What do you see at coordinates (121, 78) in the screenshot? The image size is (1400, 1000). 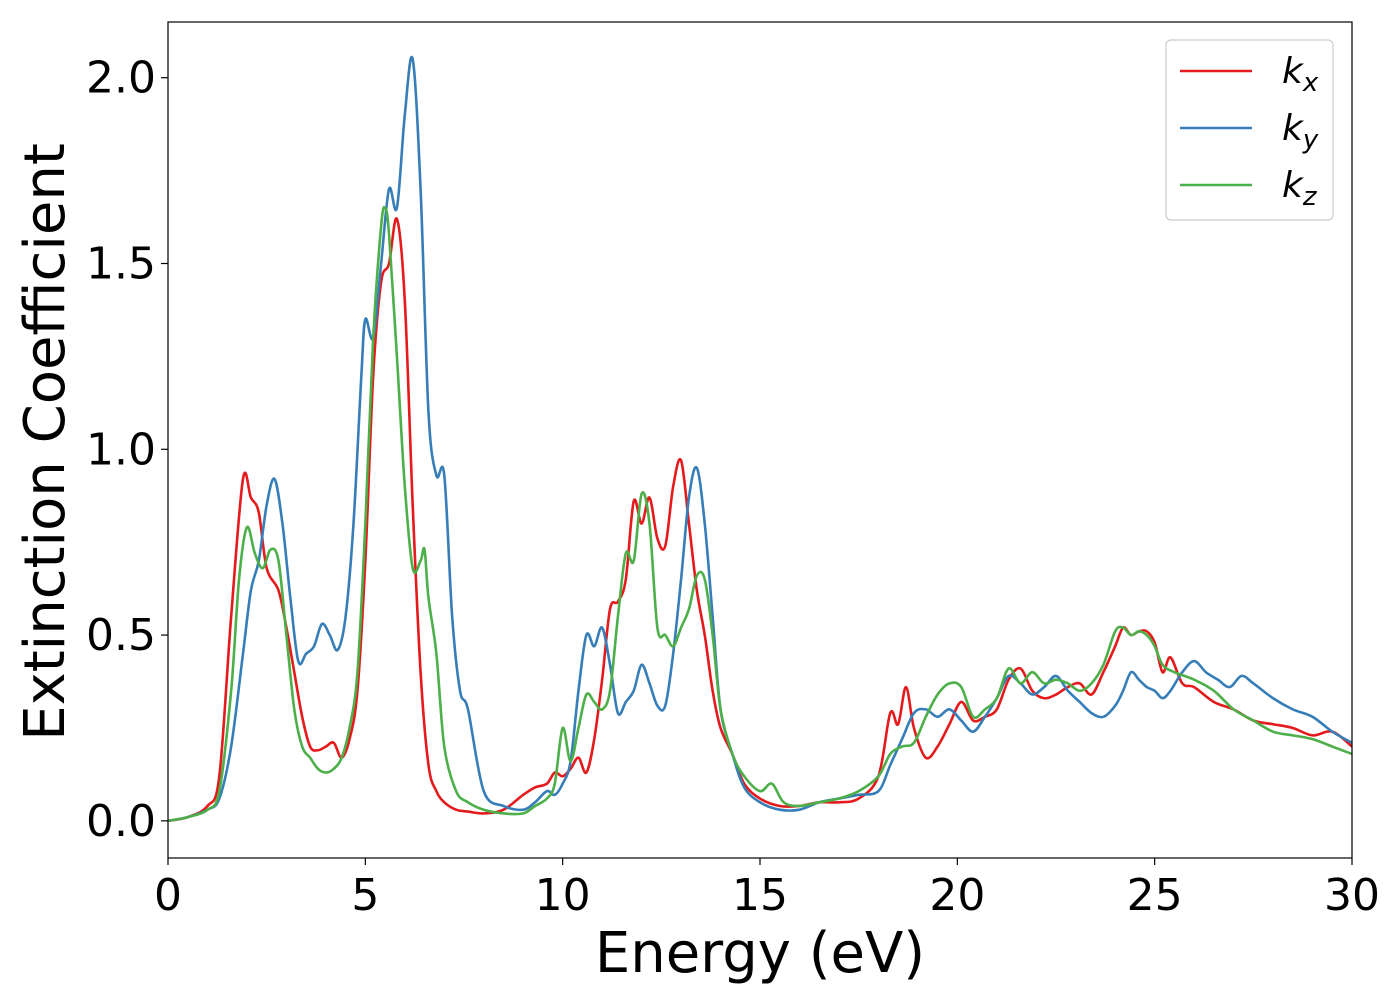 I see `y-tick-label: 2.0` at bounding box center [121, 78].